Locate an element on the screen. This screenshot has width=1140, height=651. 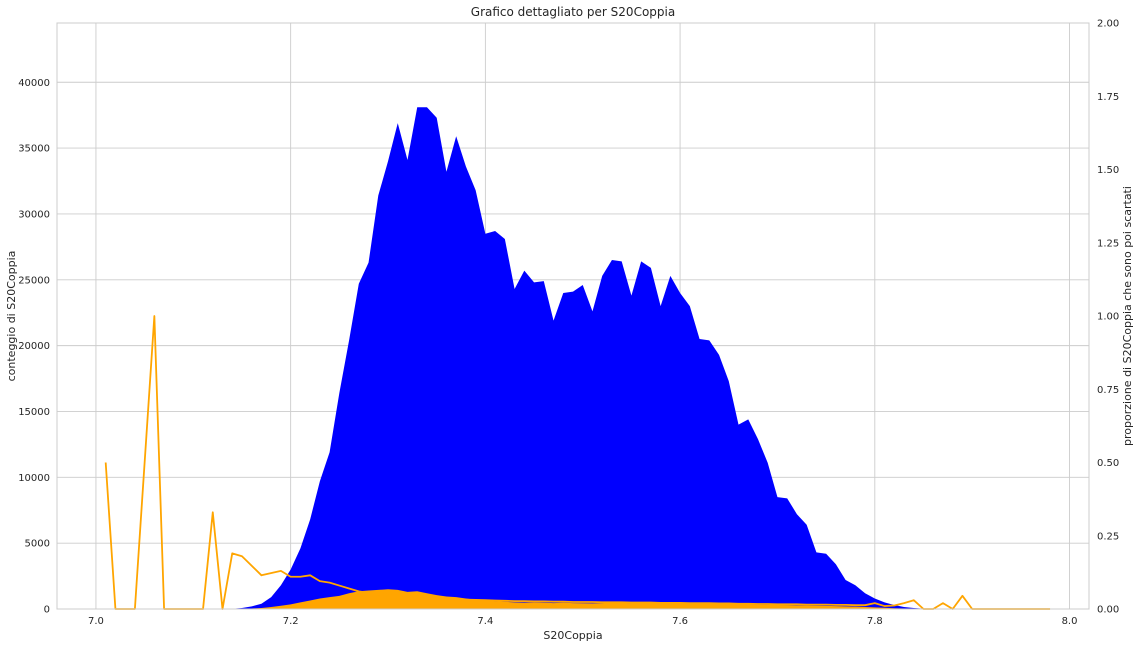
y2-tick-label: 1.75 is located at coordinates (1108, 97).